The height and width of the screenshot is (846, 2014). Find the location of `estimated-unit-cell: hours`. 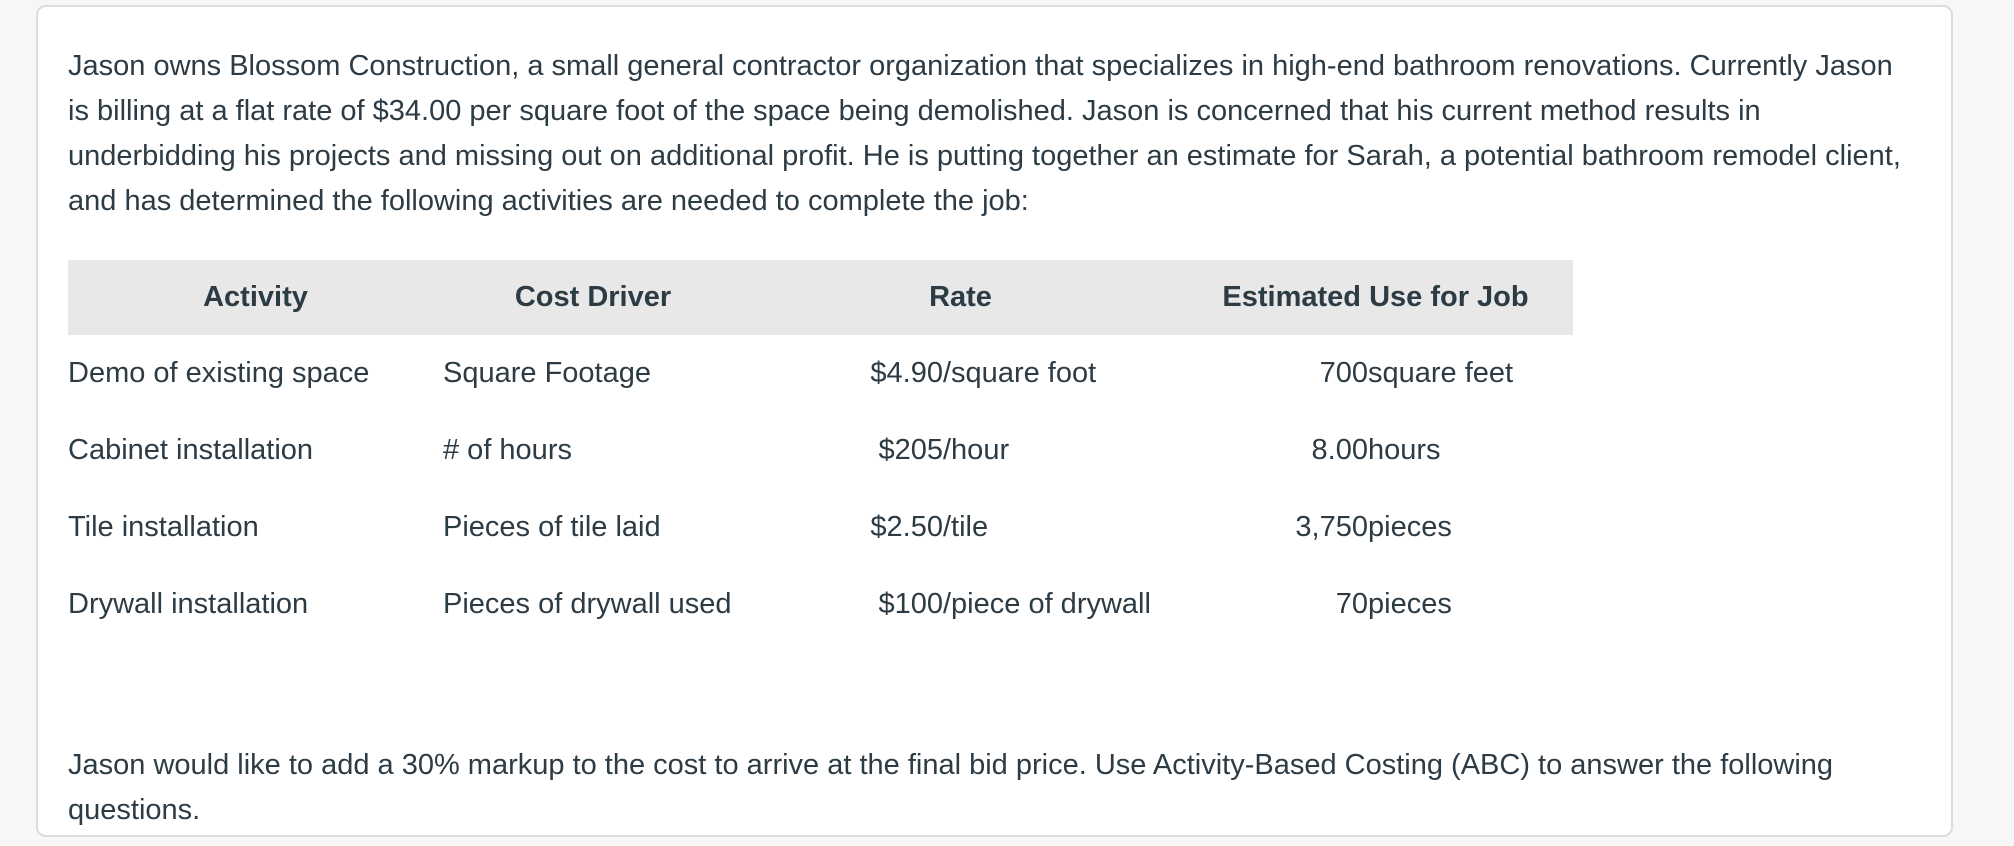

estimated-unit-cell: hours is located at coordinates (1404, 450).